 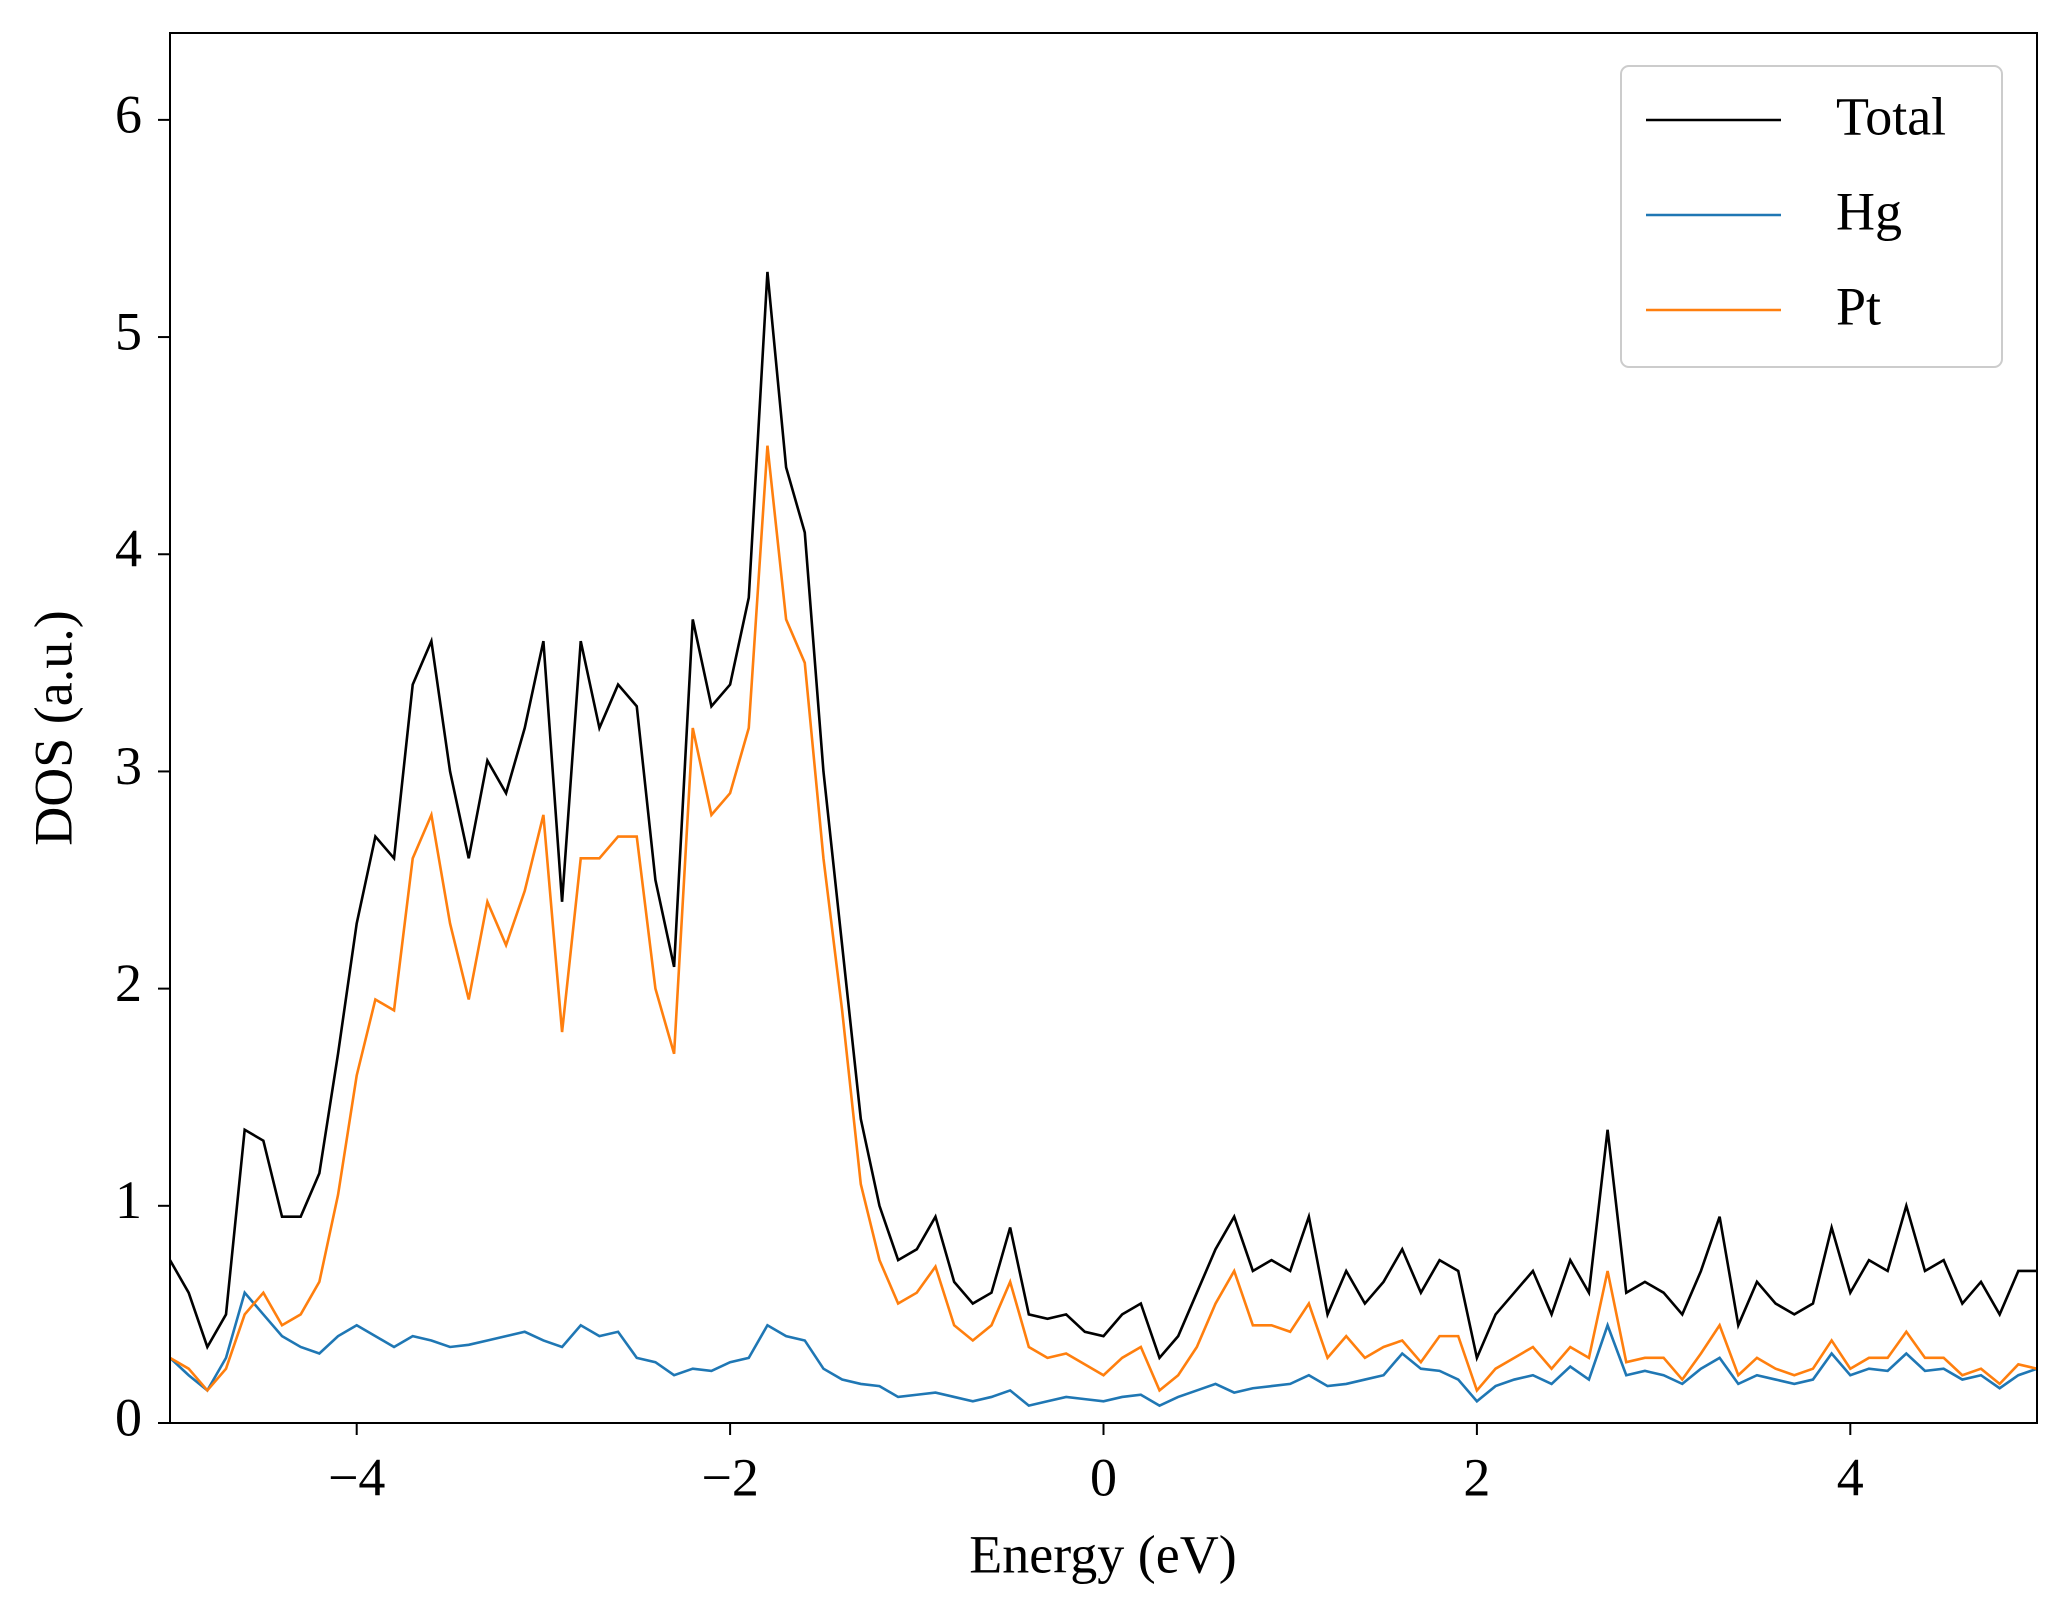 What do you see at coordinates (1476, 1477) in the screenshot?
I see `x-tick-label: 2` at bounding box center [1476, 1477].